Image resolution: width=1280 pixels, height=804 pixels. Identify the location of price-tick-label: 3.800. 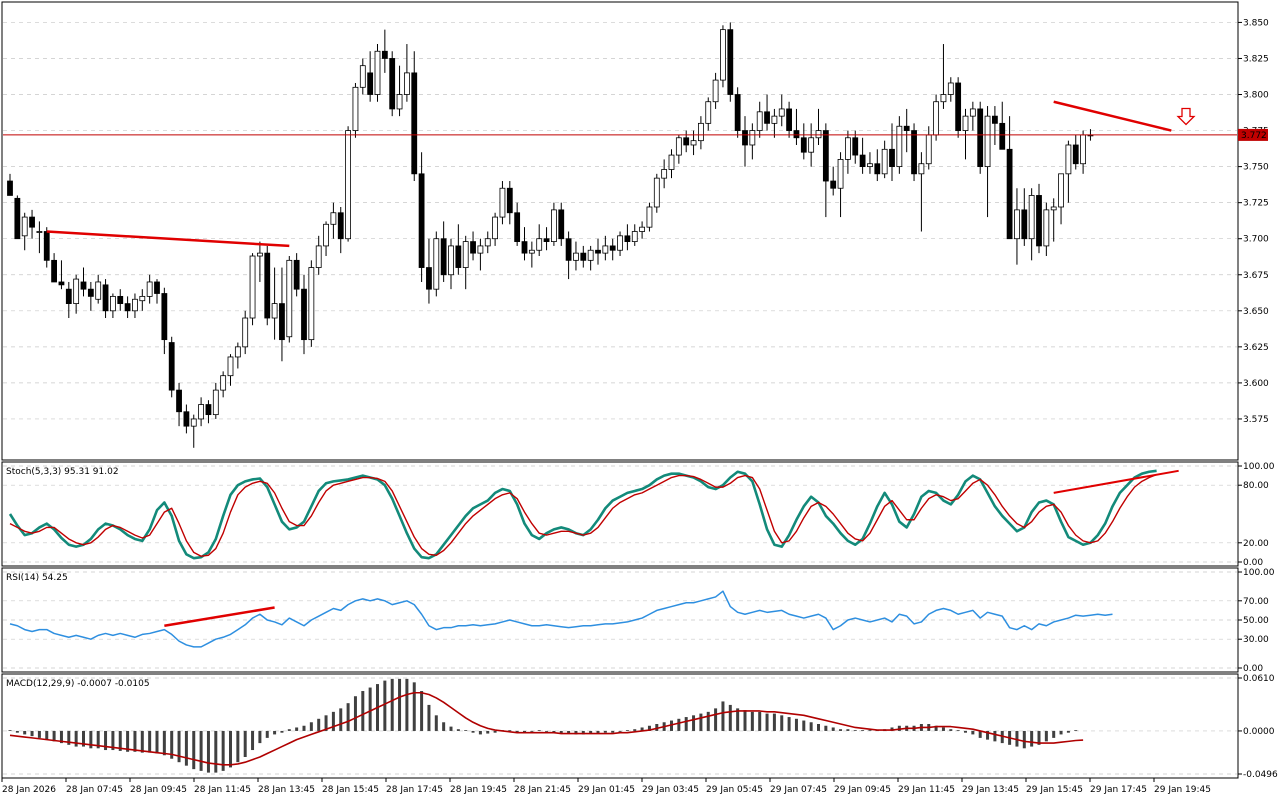
(1256, 96).